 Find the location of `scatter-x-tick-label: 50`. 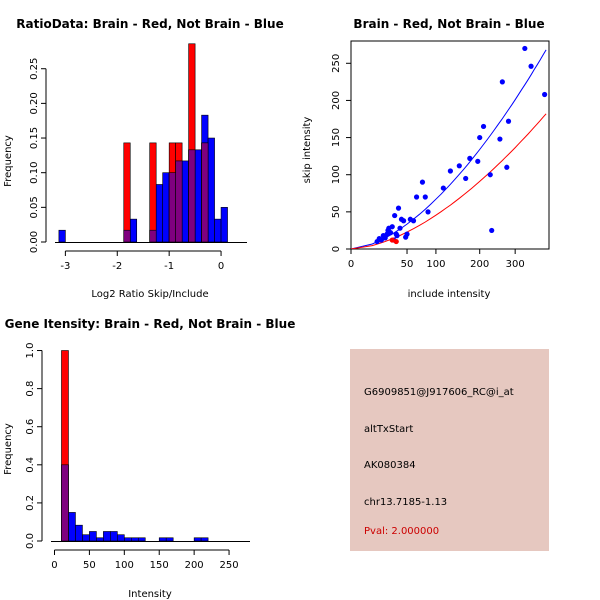

scatter-x-tick-label: 50 is located at coordinates (407, 264).